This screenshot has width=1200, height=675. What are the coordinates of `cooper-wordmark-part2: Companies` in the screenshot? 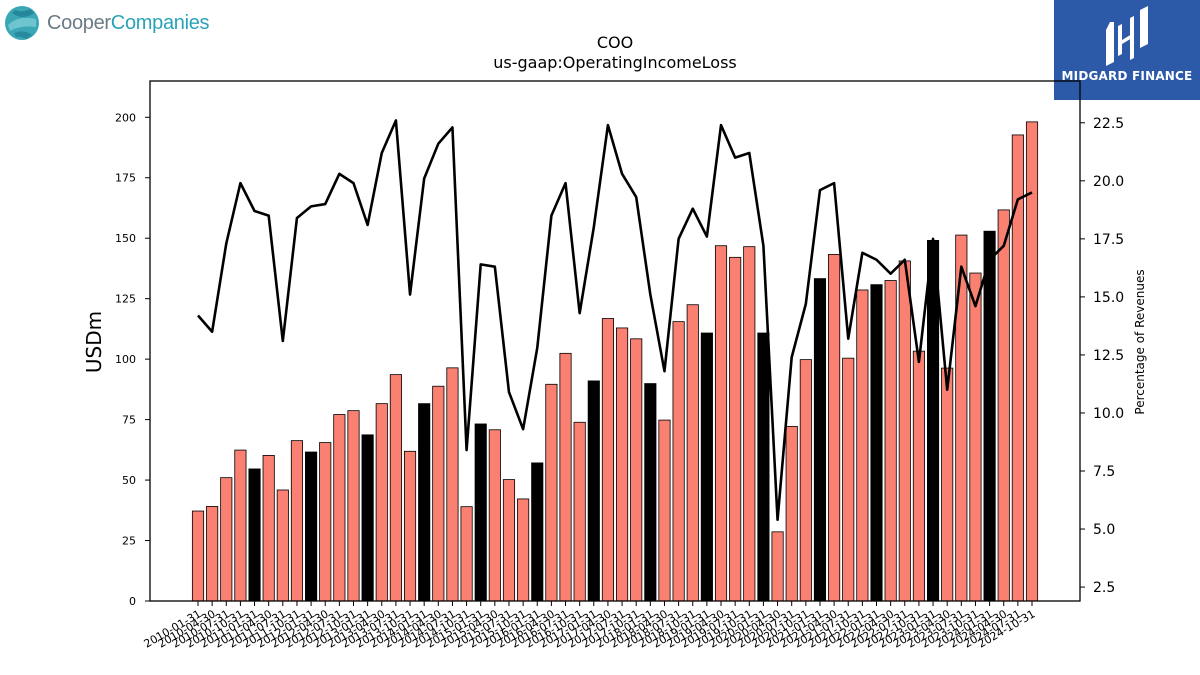 It's located at (160, 22).